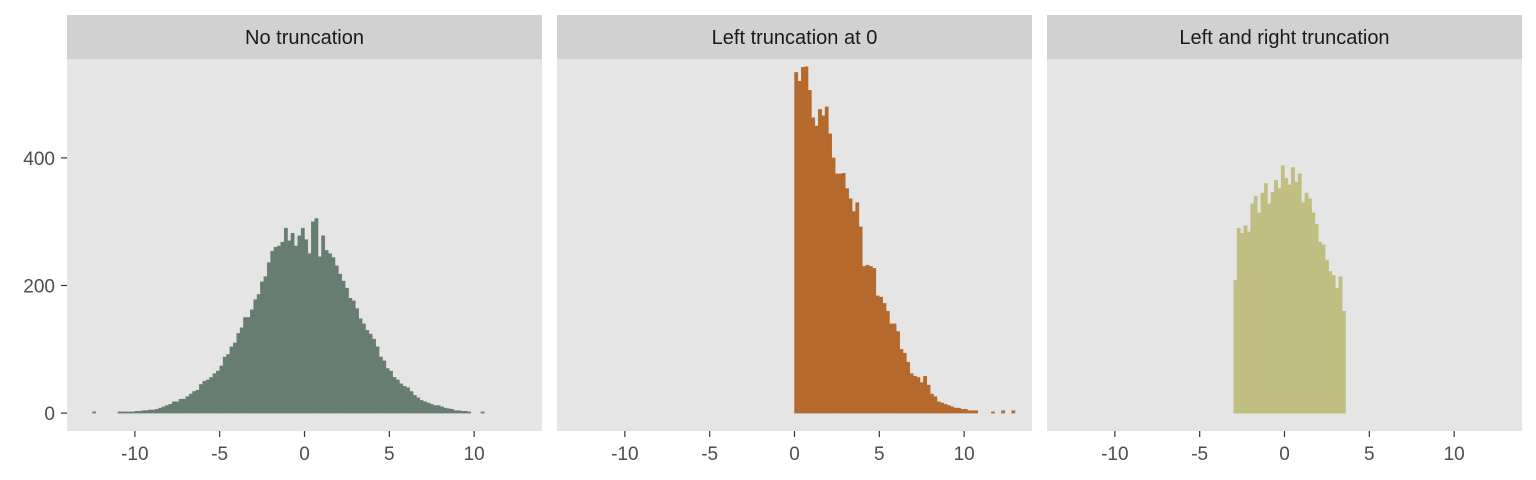 The width and height of the screenshot is (1536, 480). I want to click on y-axis-tick-label: 200, so click(39, 287).